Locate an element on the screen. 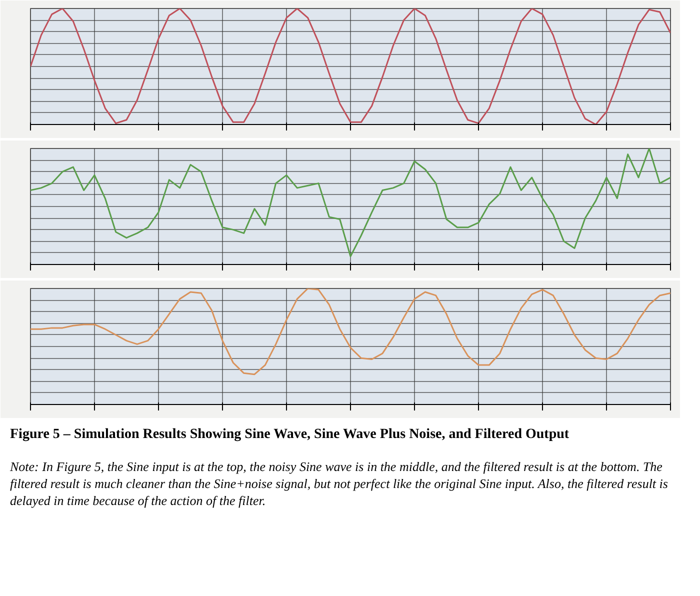  text: Figure 5 – Simulation Results Showing Sine Wave, Sine Wave Plus Noise, and Filtered Output is located at coordinates (290, 435).